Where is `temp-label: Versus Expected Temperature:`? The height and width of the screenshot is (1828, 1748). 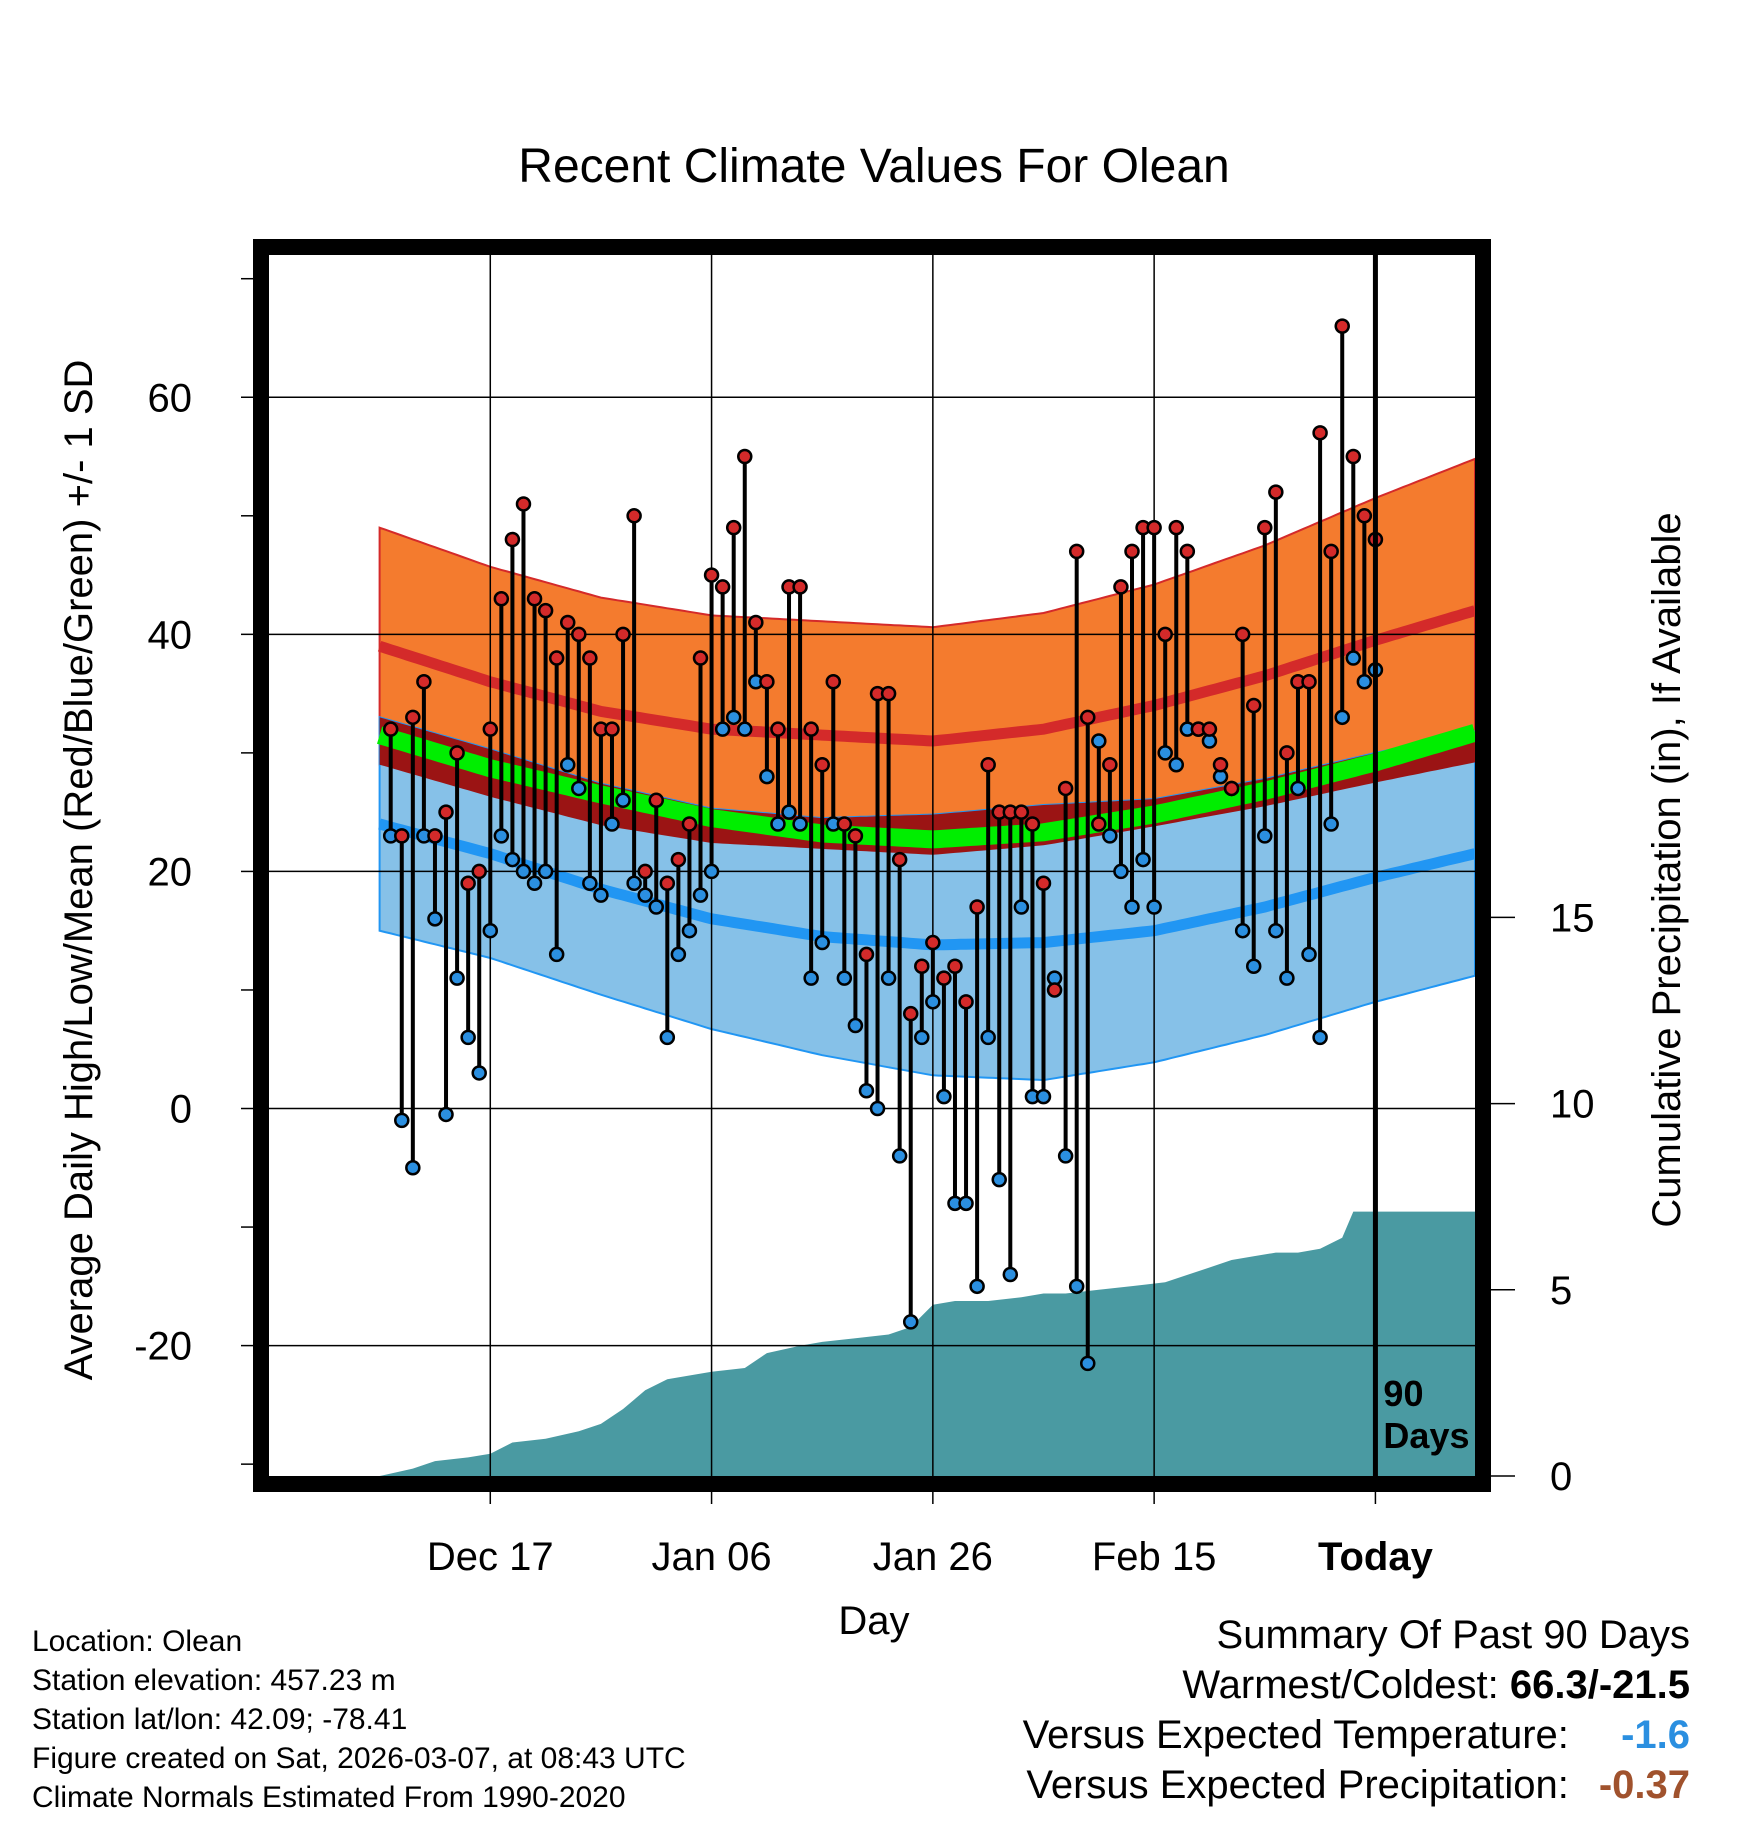
temp-label: Versus Expected Temperature: is located at coordinates (1295, 1735).